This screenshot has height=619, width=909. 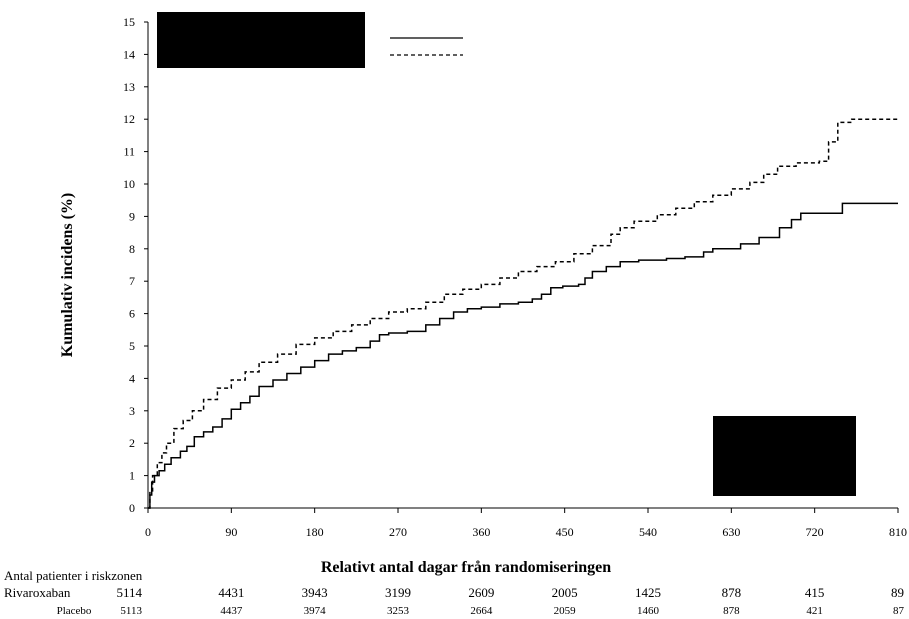 I want to click on risk-value: 415, so click(x=815, y=592).